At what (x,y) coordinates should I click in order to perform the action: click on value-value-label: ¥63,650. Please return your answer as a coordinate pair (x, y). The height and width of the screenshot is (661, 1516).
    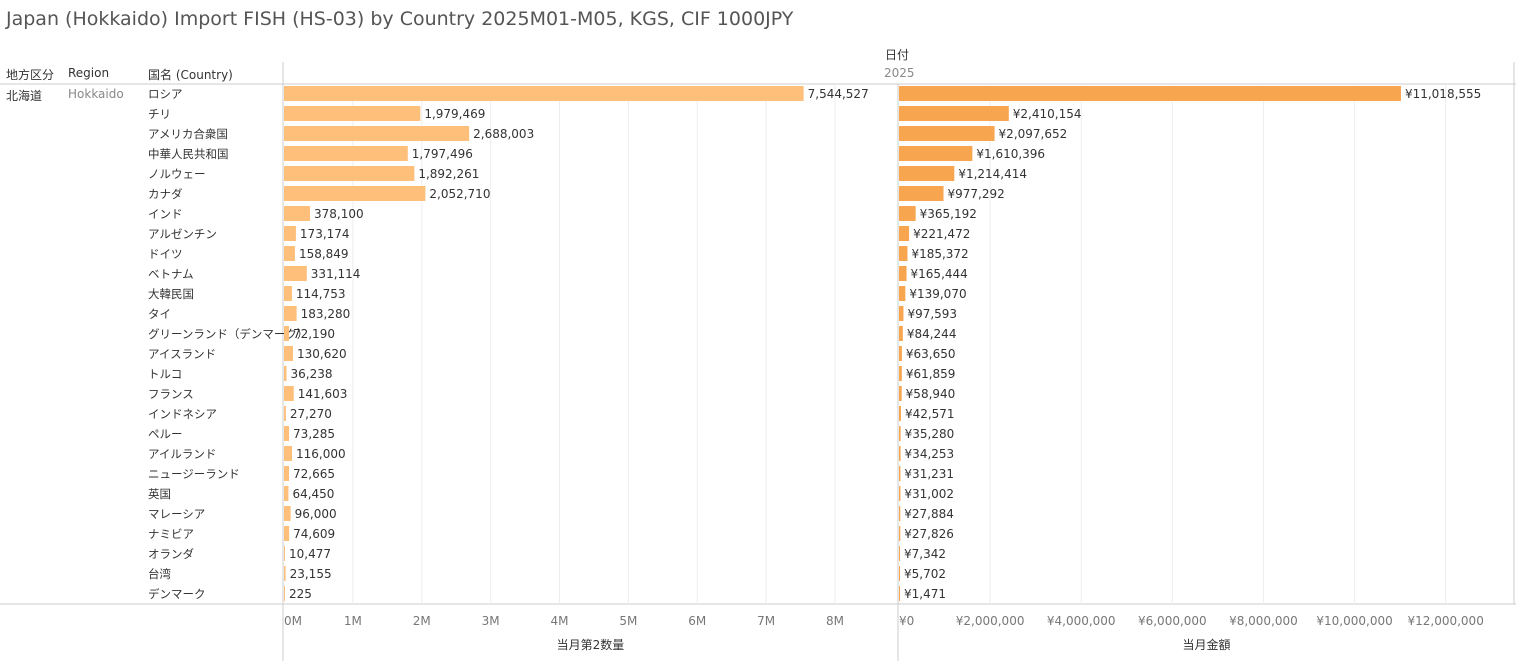
    Looking at the image, I should click on (931, 354).